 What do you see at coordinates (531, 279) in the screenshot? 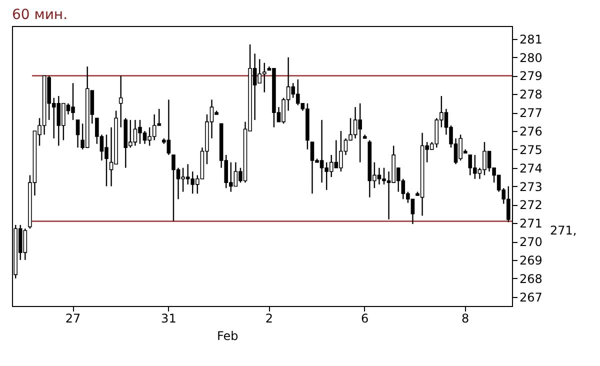
I see `y-tick-label: 268` at bounding box center [531, 279].